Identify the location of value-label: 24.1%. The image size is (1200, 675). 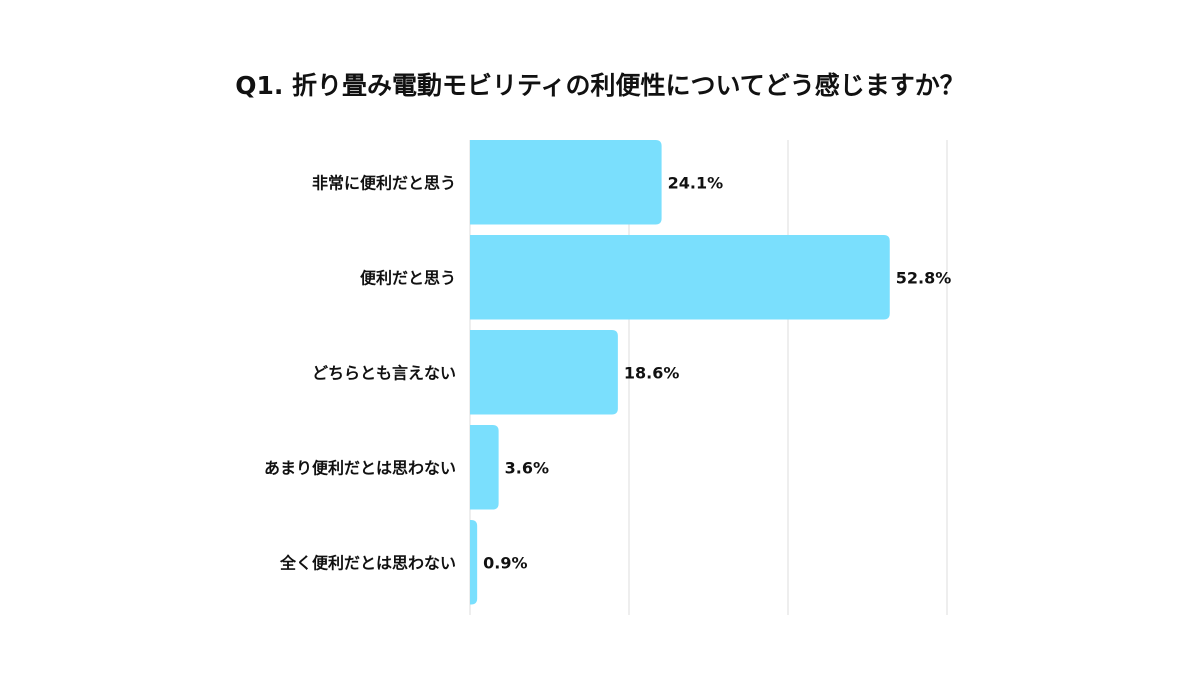
(696, 182).